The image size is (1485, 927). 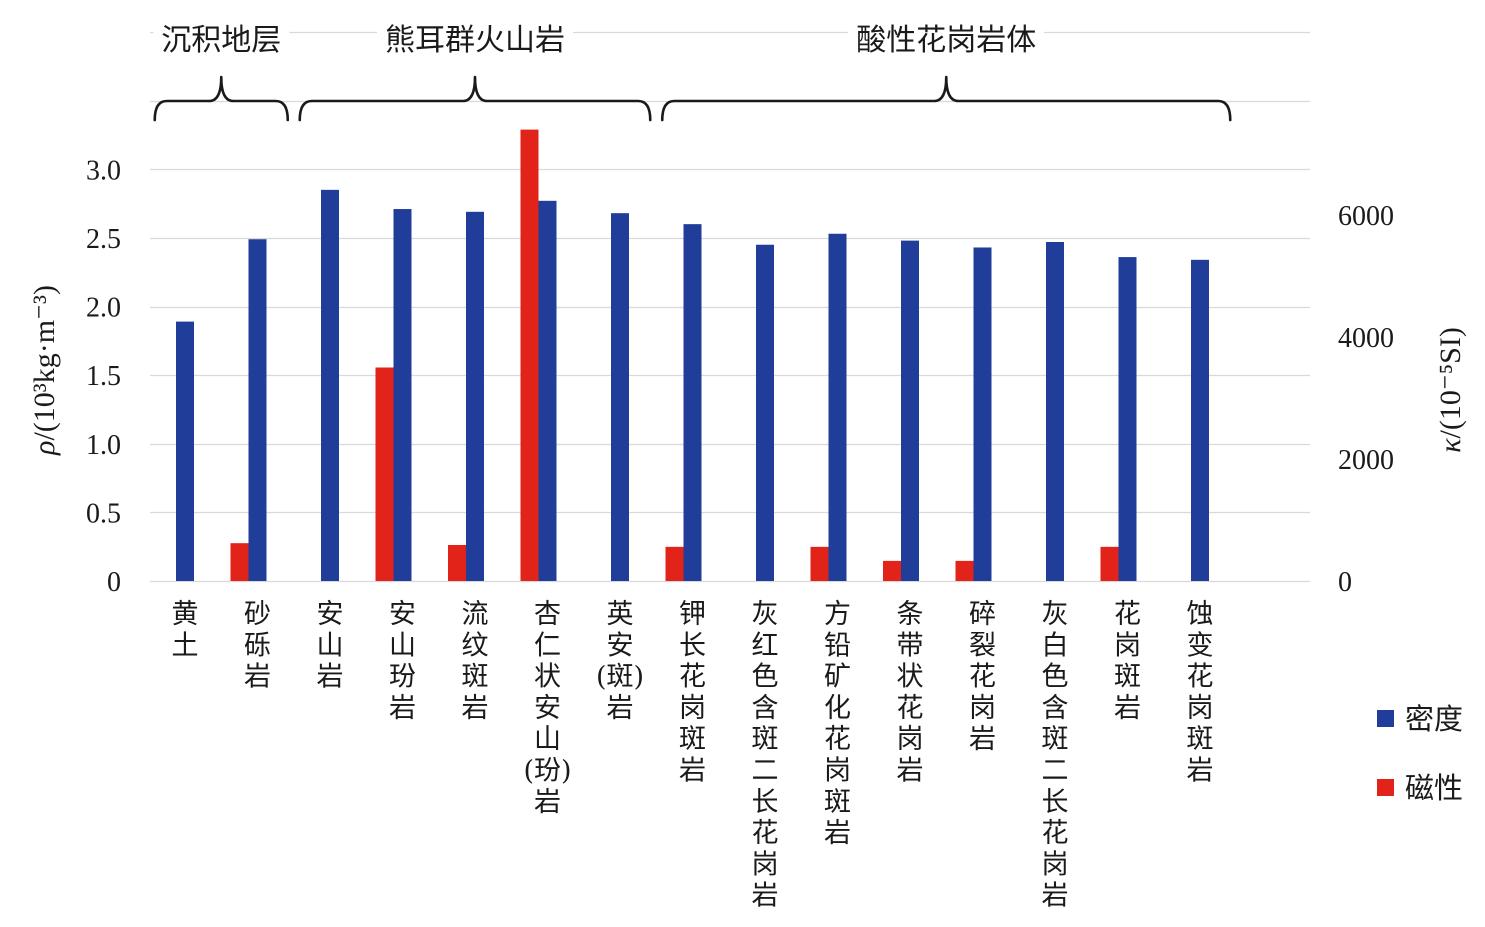 I want to click on legend: 密度 磁性, so click(x=1420, y=753).